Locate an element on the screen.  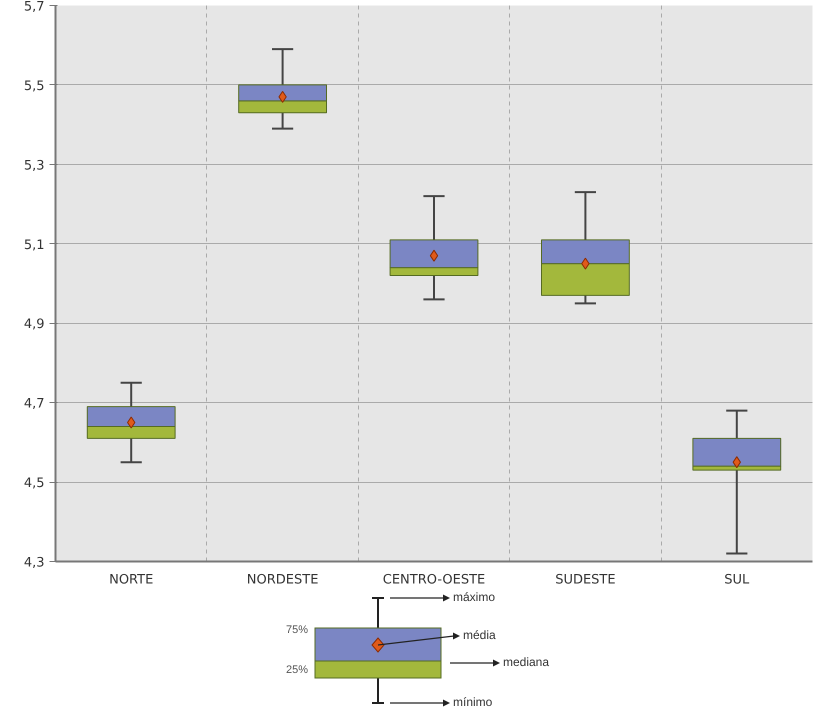
text: máximo is located at coordinates (474, 597).